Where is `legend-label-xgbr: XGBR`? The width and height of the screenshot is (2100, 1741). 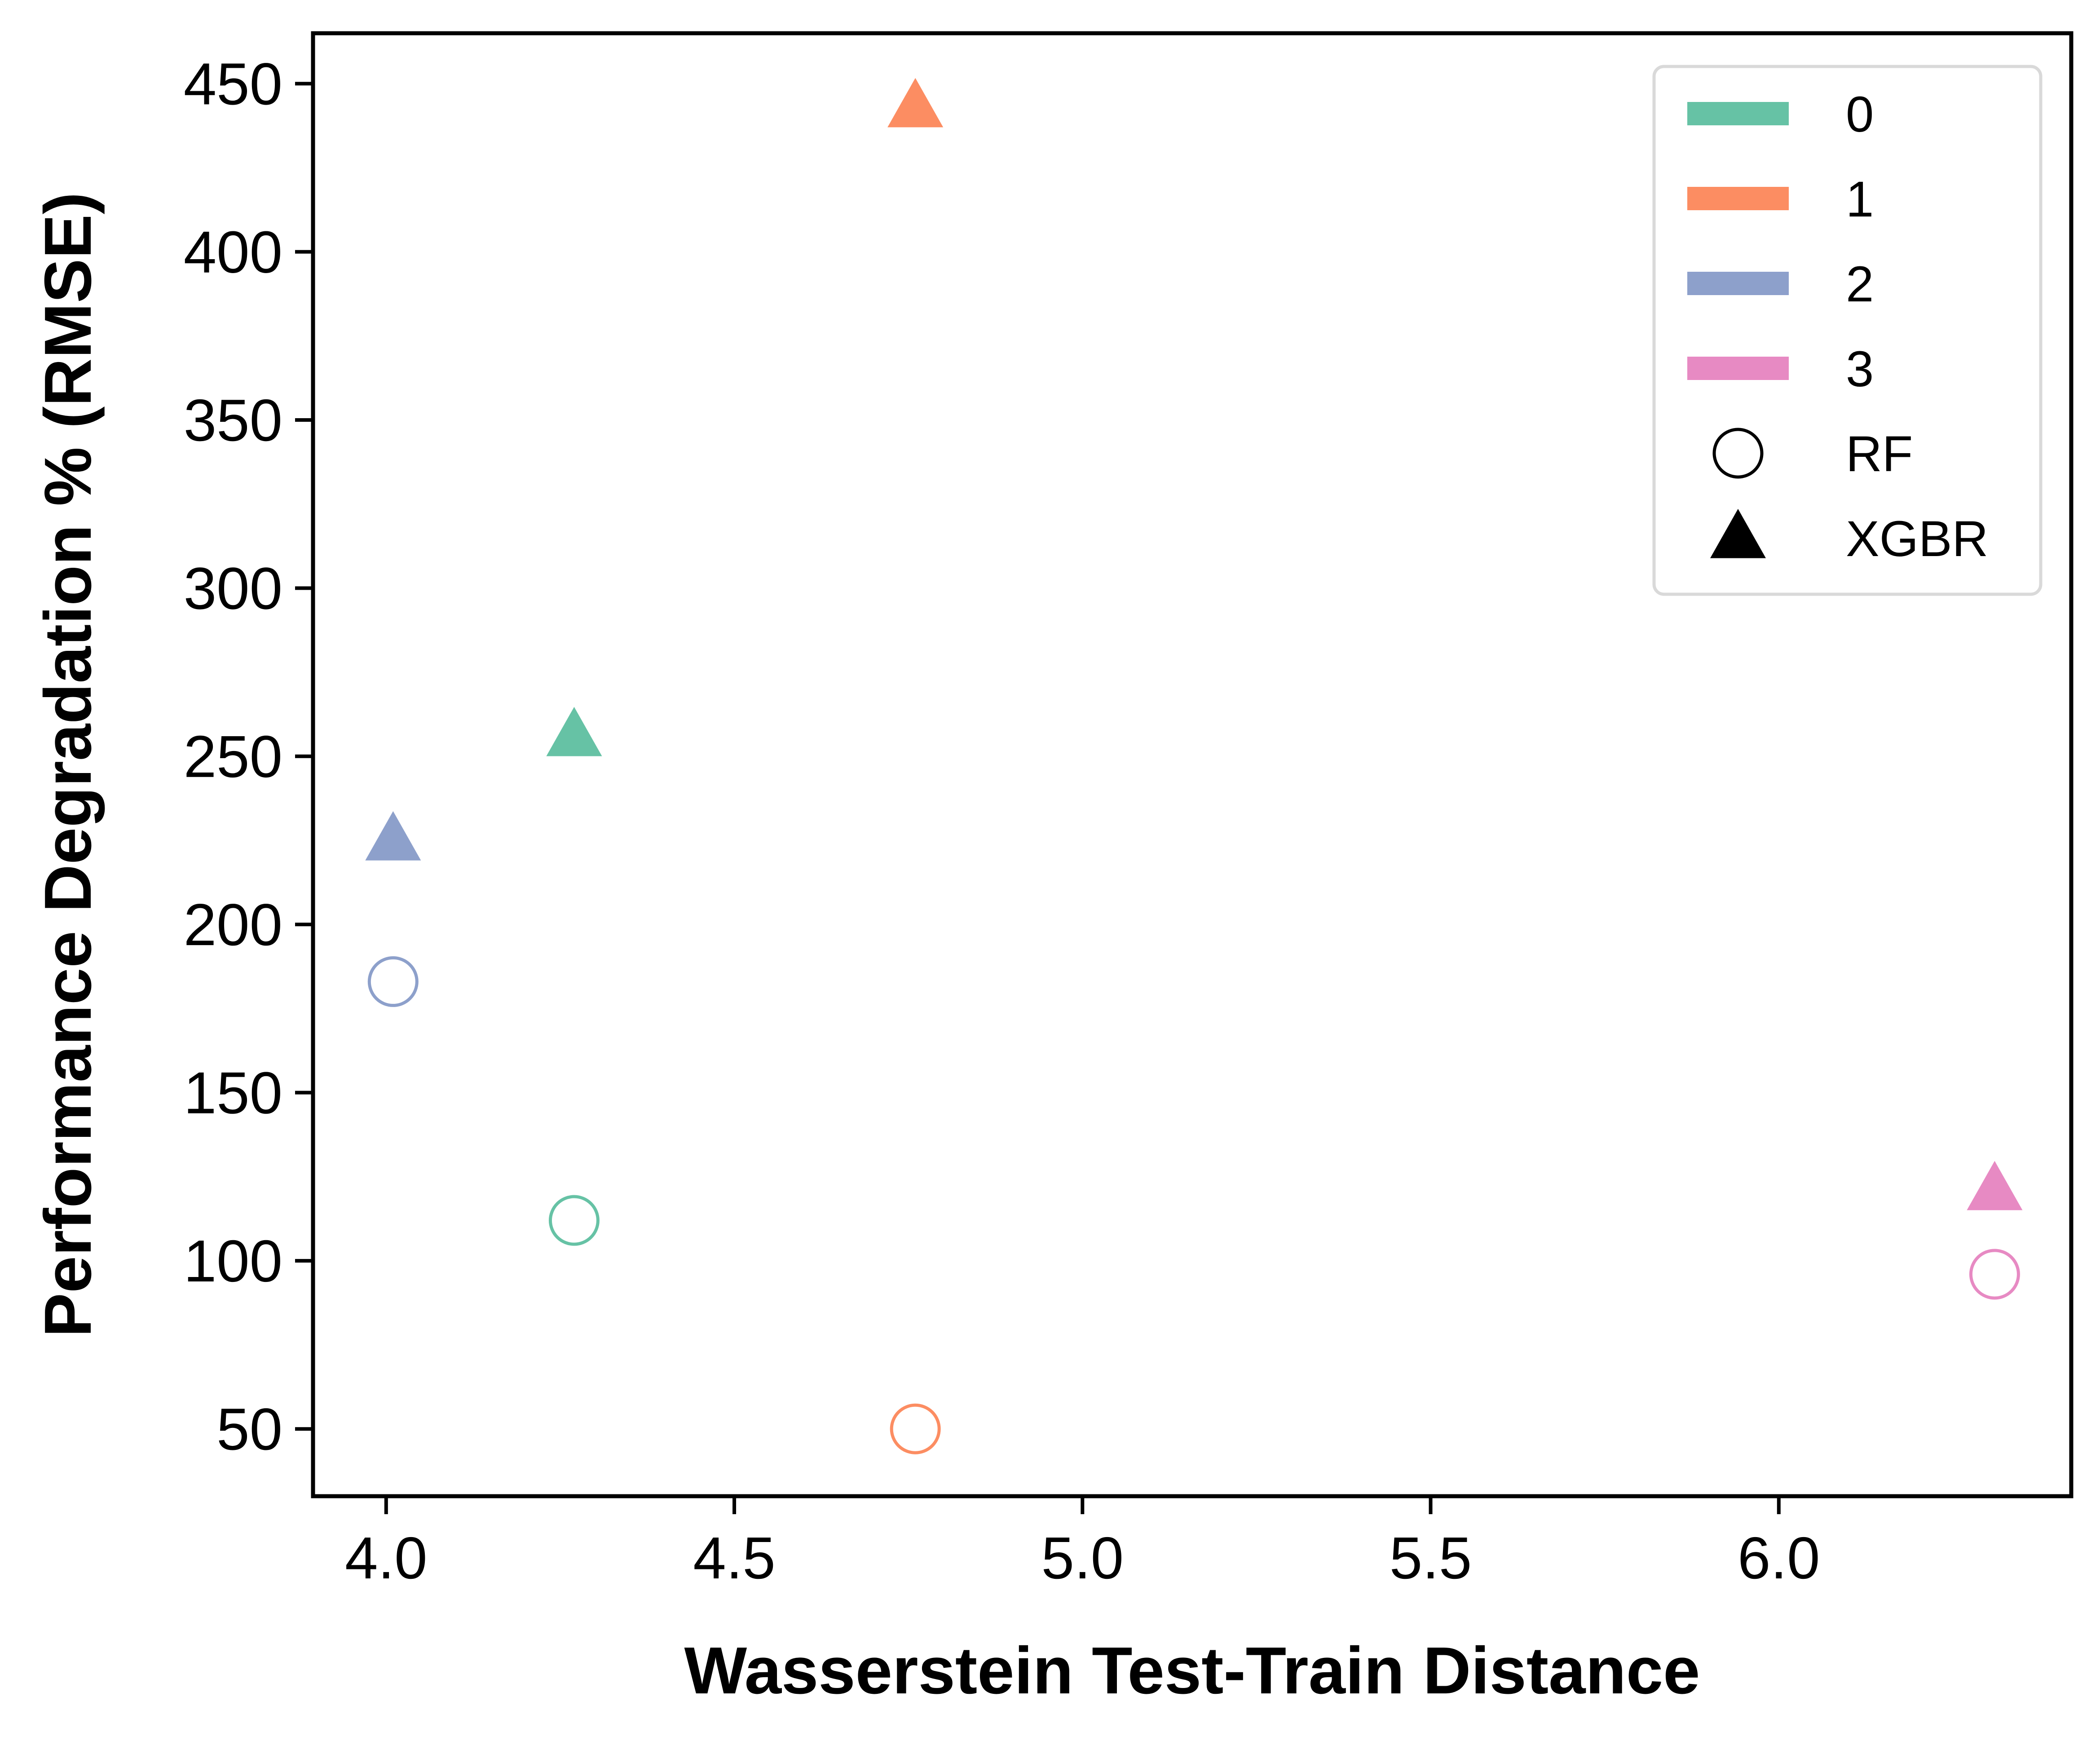 legend-label-xgbr: XGBR is located at coordinates (1917, 539).